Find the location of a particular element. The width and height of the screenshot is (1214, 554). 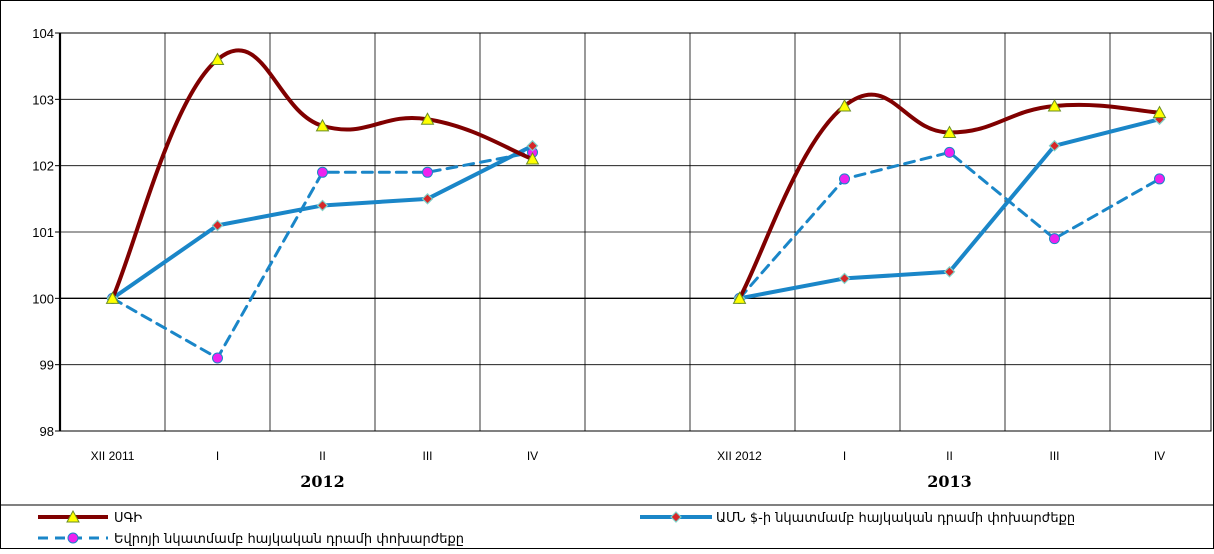

axis-layer: 98 99 100 101 102 103 104 is located at coordinates (47, 232).